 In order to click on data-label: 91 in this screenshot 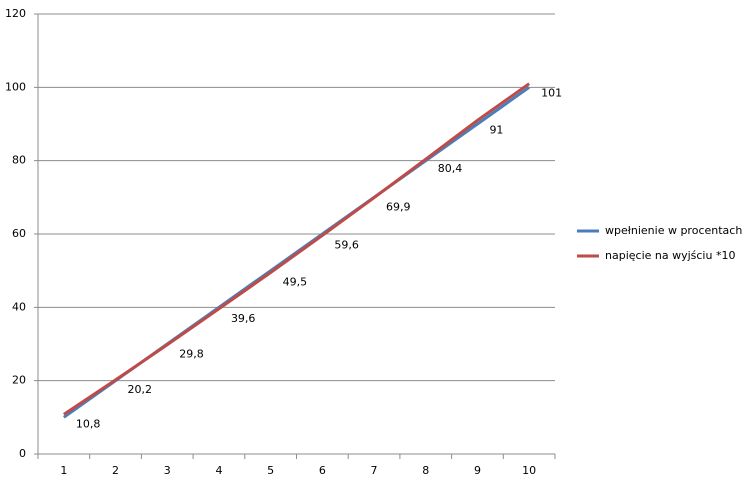, I will do `click(496, 129)`.